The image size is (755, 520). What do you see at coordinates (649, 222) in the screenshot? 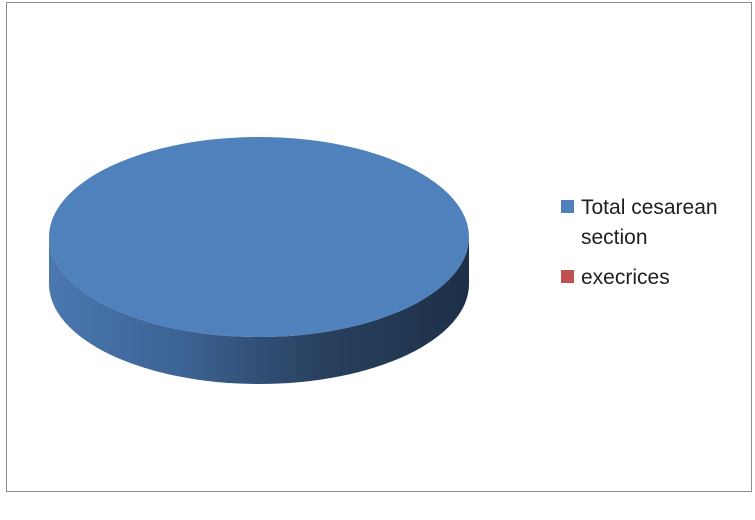
I see `legend-label-total-cesarean-section: Total cesarean section` at bounding box center [649, 222].